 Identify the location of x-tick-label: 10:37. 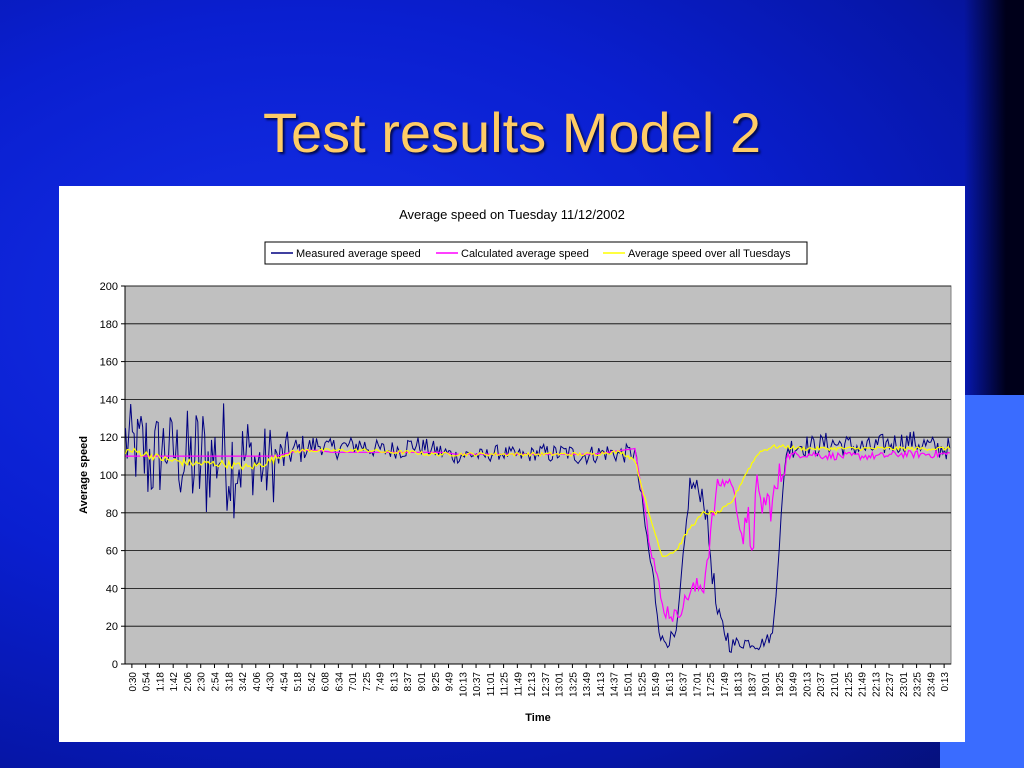
(477, 684).